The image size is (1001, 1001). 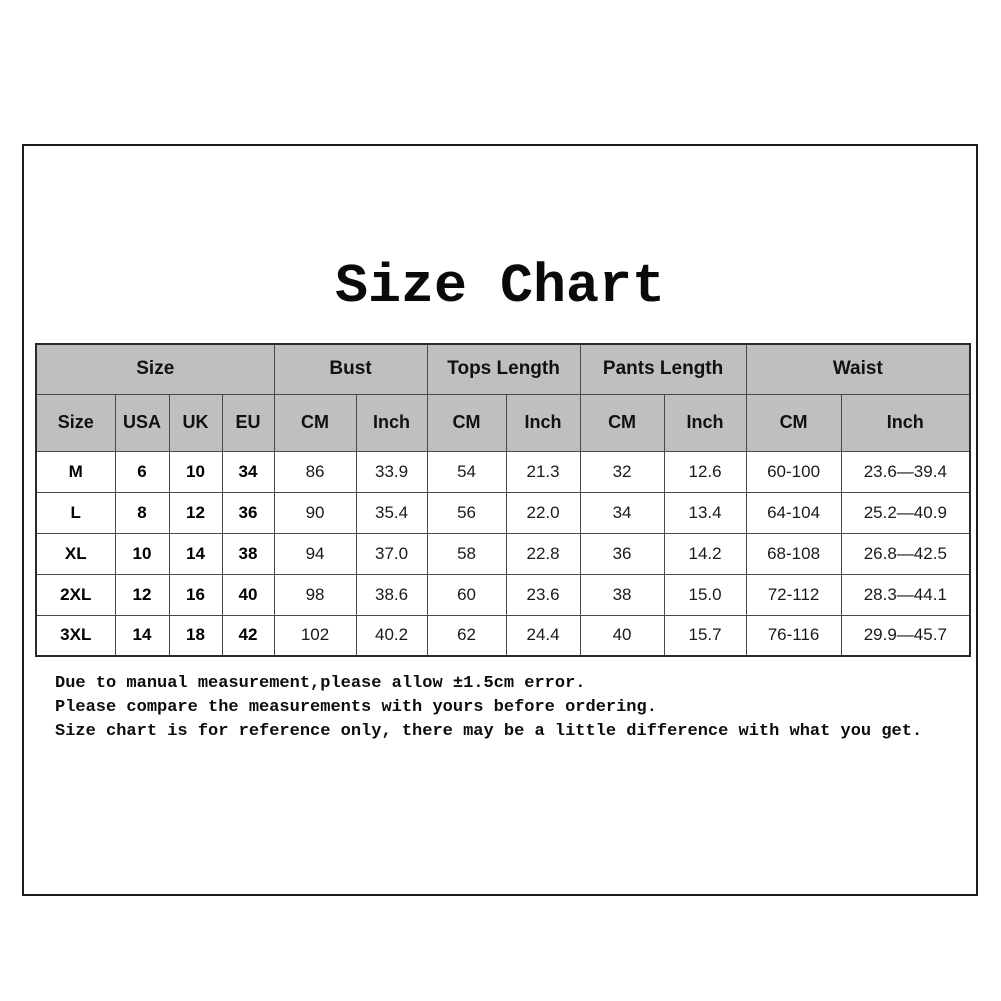 What do you see at coordinates (315, 512) in the screenshot?
I see `table-cell: 90` at bounding box center [315, 512].